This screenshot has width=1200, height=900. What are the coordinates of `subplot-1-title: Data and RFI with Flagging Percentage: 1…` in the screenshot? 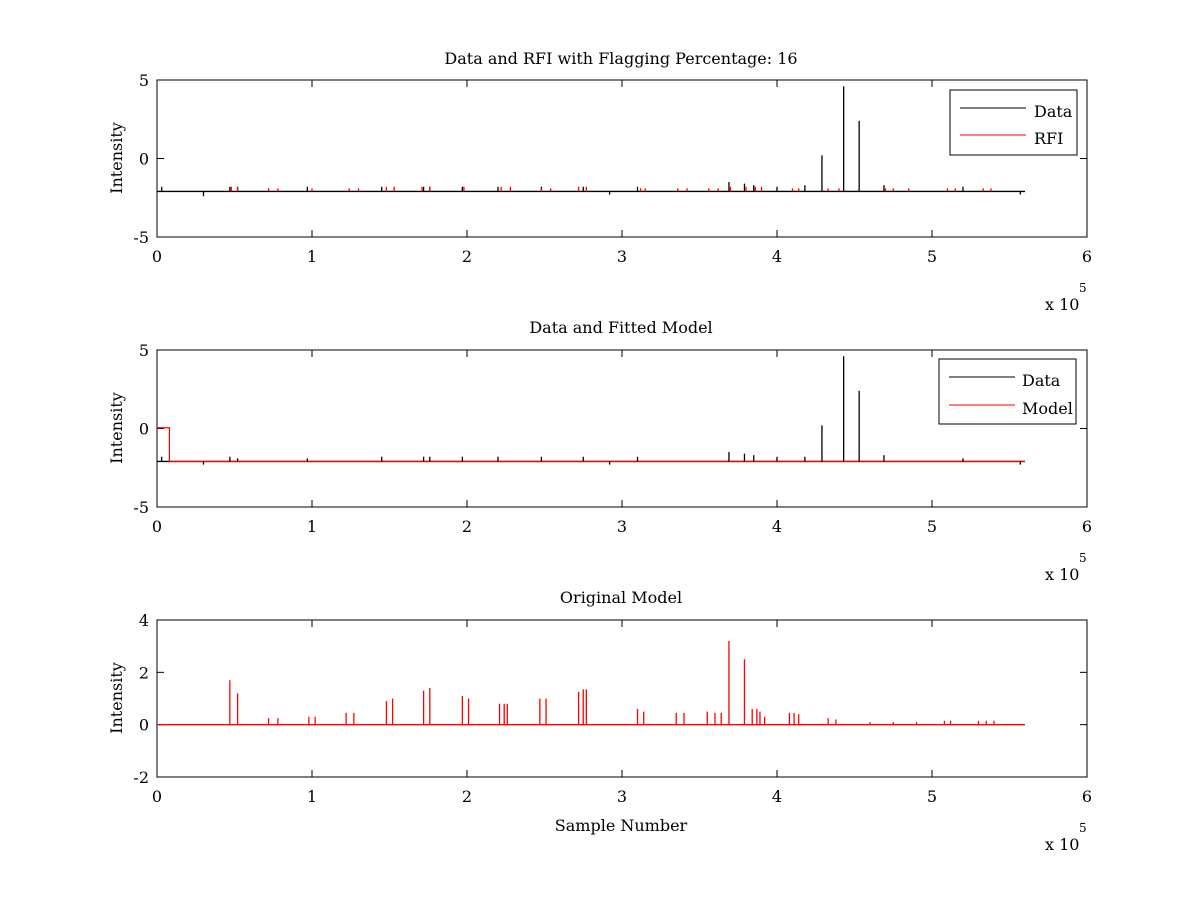 It's located at (620, 58).